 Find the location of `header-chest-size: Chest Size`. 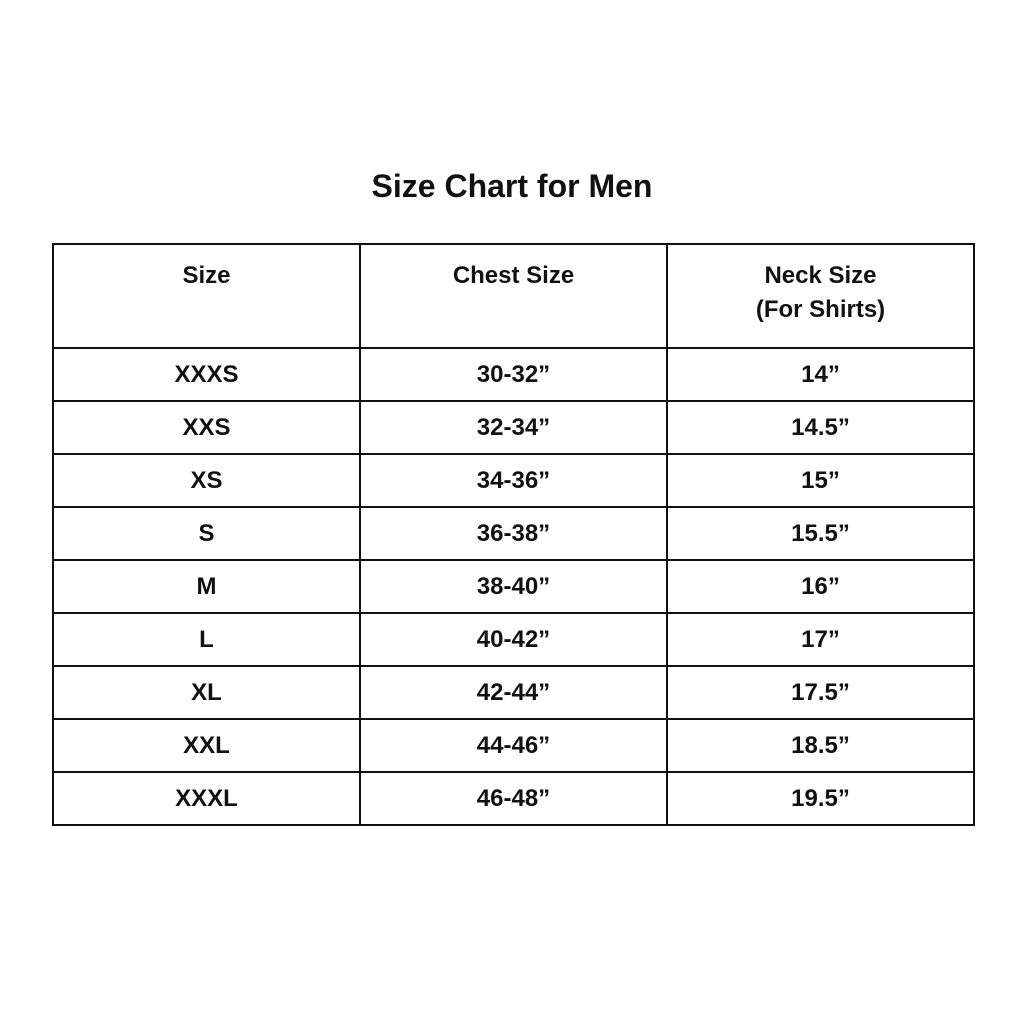

header-chest-size: Chest Size is located at coordinates (513, 296).